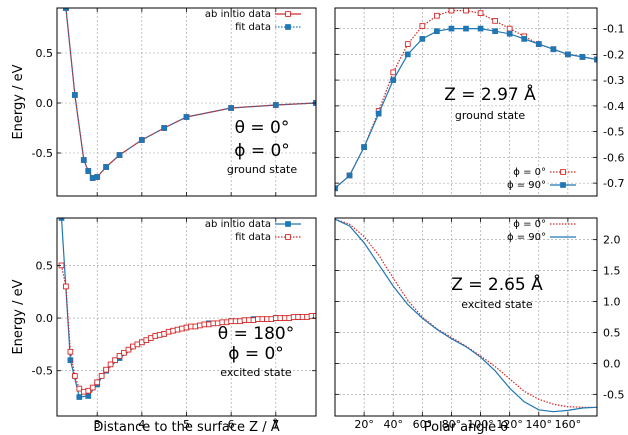  Describe the element at coordinates (186, 427) in the screenshot. I see `x-axis-label: Distance to the surface Z / Å` at that location.